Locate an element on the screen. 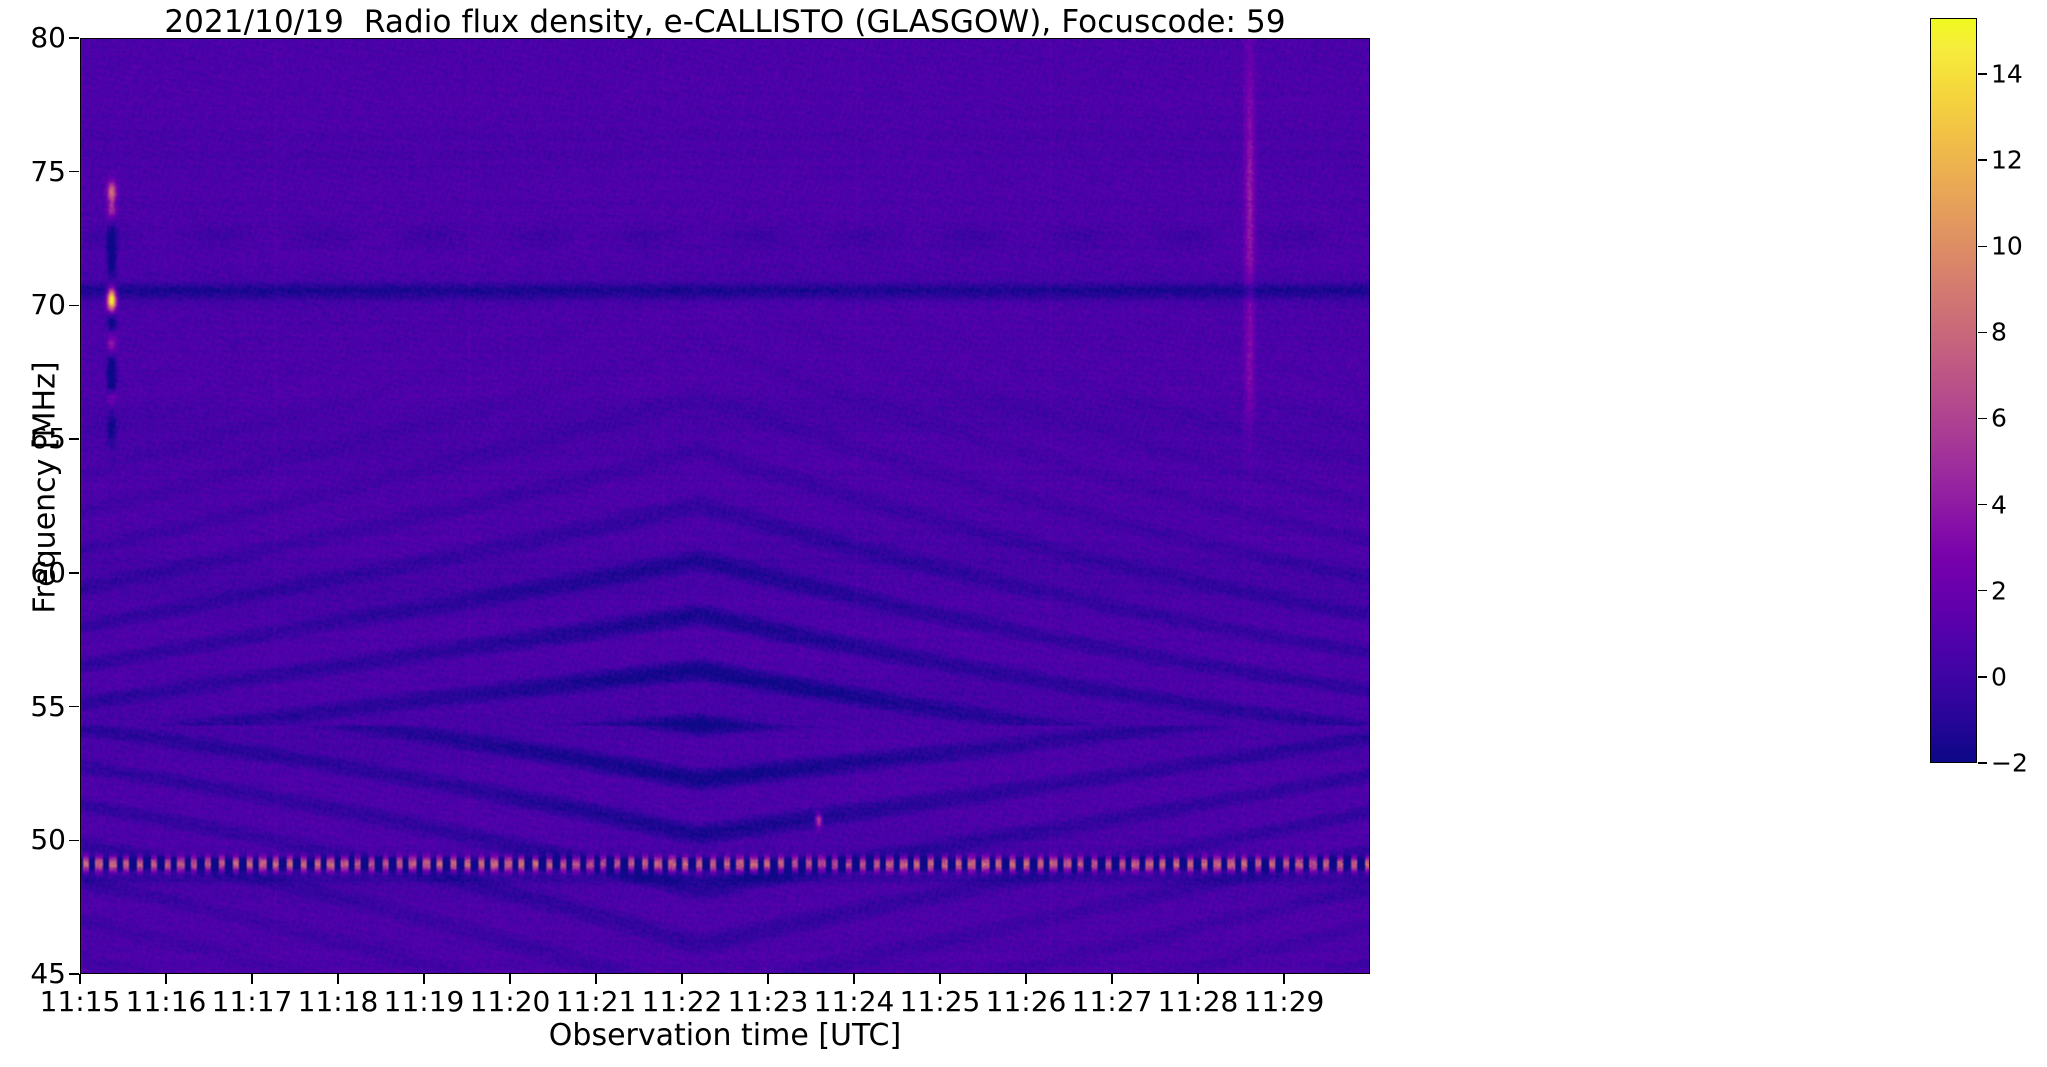  x-axis-tick-label: 11:21 is located at coordinates (596, 1001).